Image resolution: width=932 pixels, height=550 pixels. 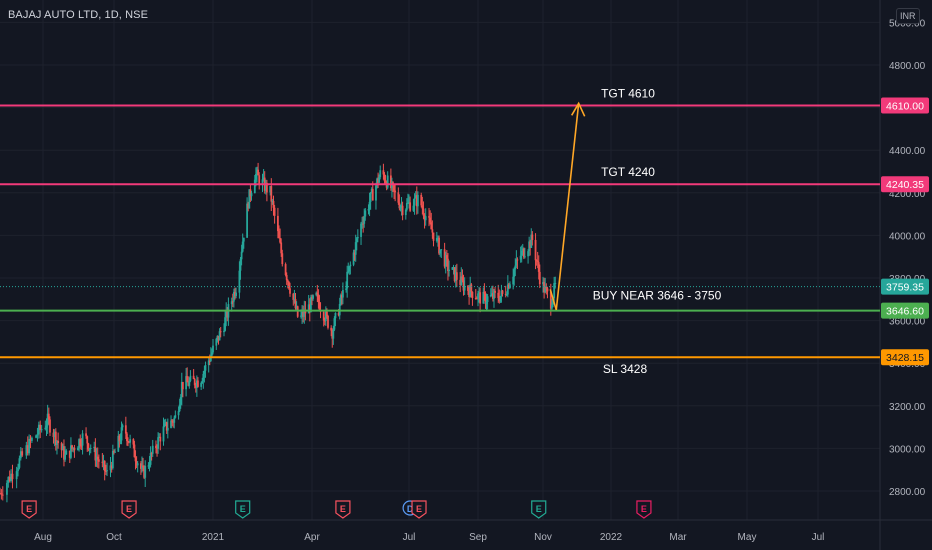 I want to click on event-letter: E, so click(x=243, y=509).